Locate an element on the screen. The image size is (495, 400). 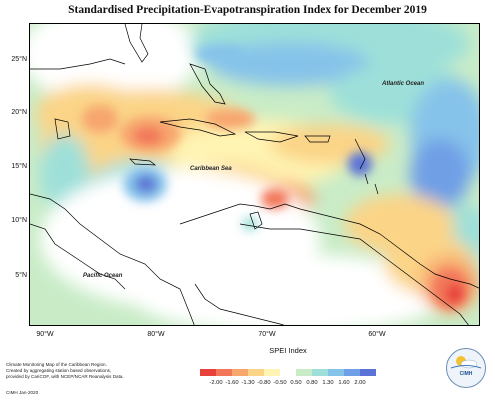
legend-tick-label: -0.80 is located at coordinates (264, 383).